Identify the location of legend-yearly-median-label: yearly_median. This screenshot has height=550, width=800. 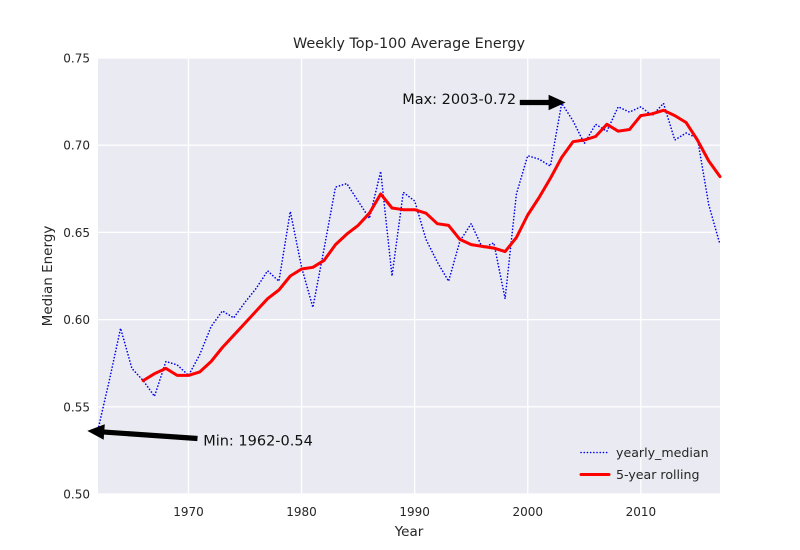
(662, 452).